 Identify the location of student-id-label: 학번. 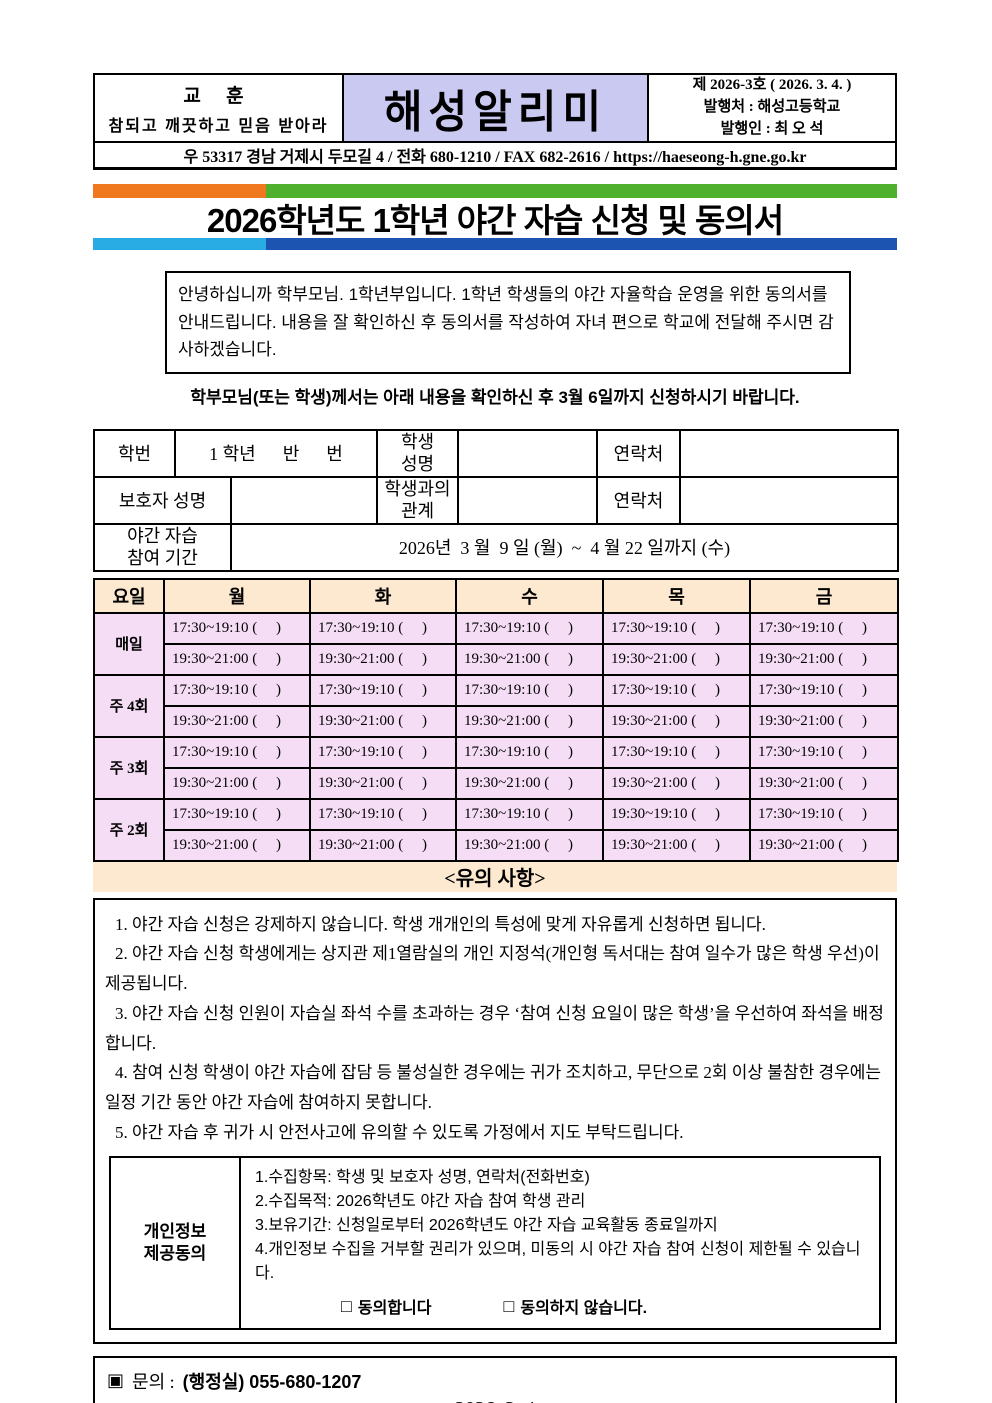
(134, 453).